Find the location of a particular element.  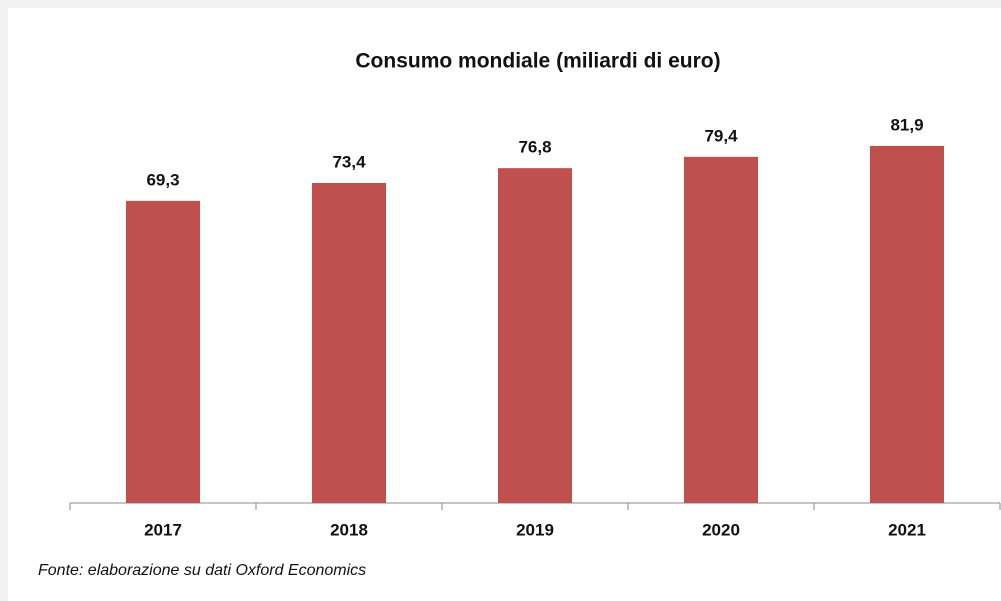

chart-title: Consumo mondiale (miliardi di euro) is located at coordinates (537, 61).